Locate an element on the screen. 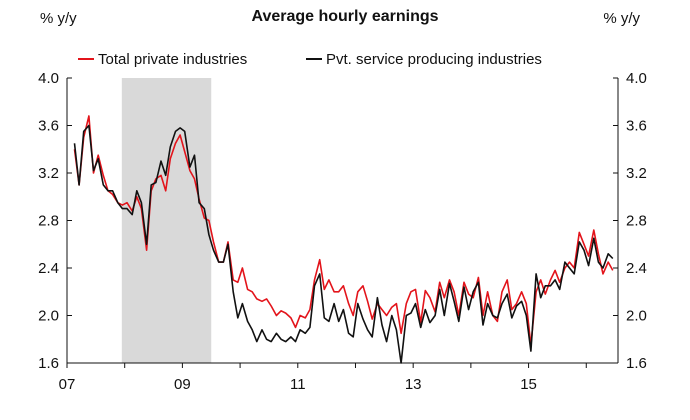  y-tick-label-left: 2.4 is located at coordinates (48, 268).